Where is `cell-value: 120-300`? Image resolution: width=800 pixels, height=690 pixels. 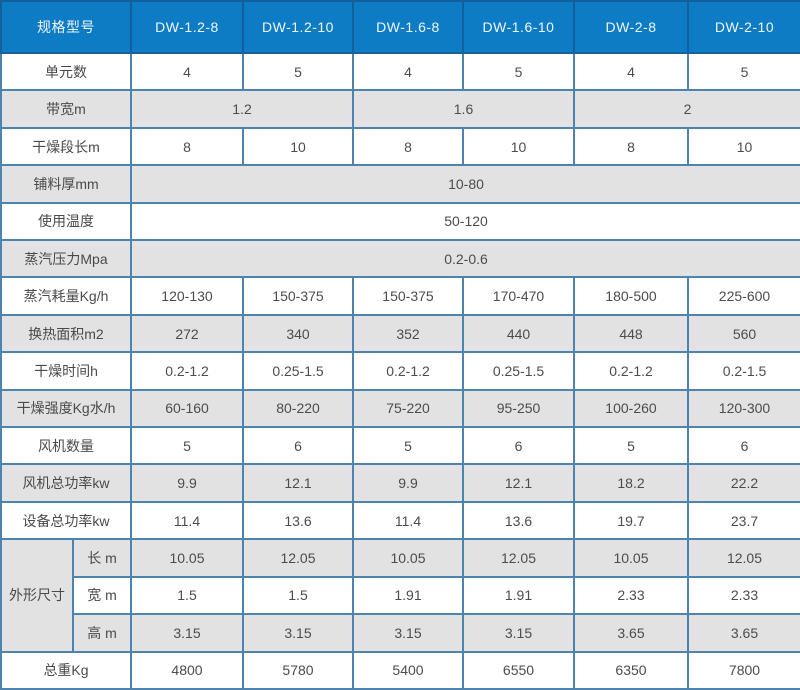 cell-value: 120-300 is located at coordinates (743, 408).